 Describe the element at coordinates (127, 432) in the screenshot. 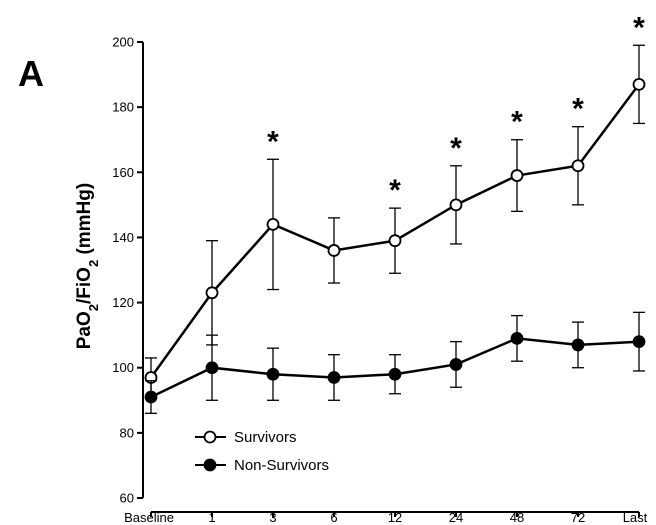

I see `y-tick-label: 80` at that location.